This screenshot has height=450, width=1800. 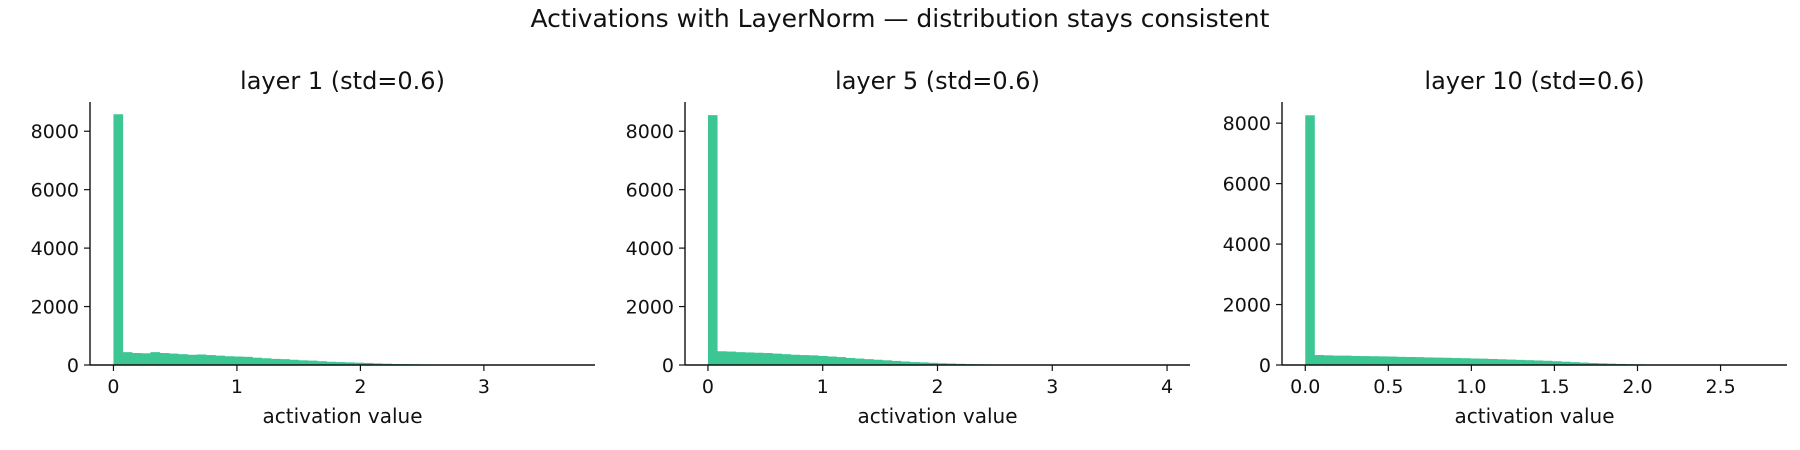 What do you see at coordinates (708, 387) in the screenshot?
I see `x-tick-label: 0` at bounding box center [708, 387].